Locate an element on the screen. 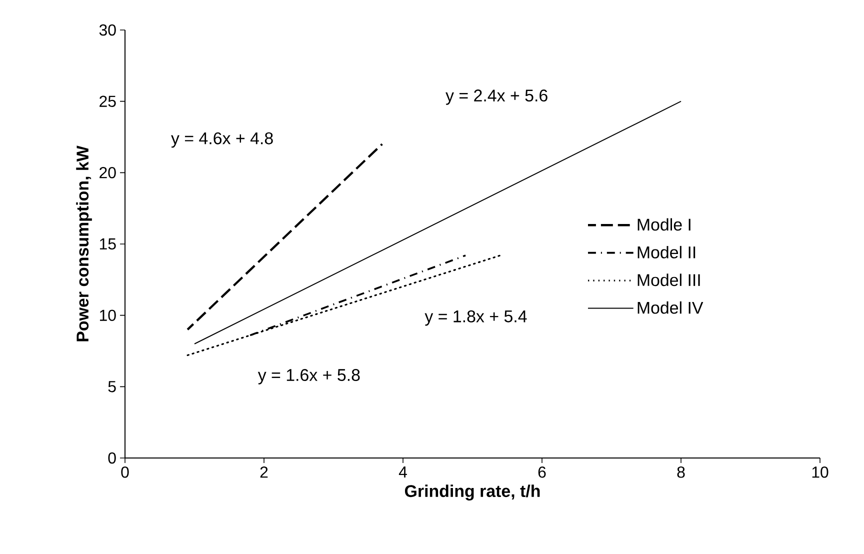 This screenshot has height=554, width=864. legend-label: Model II is located at coordinates (667, 252).